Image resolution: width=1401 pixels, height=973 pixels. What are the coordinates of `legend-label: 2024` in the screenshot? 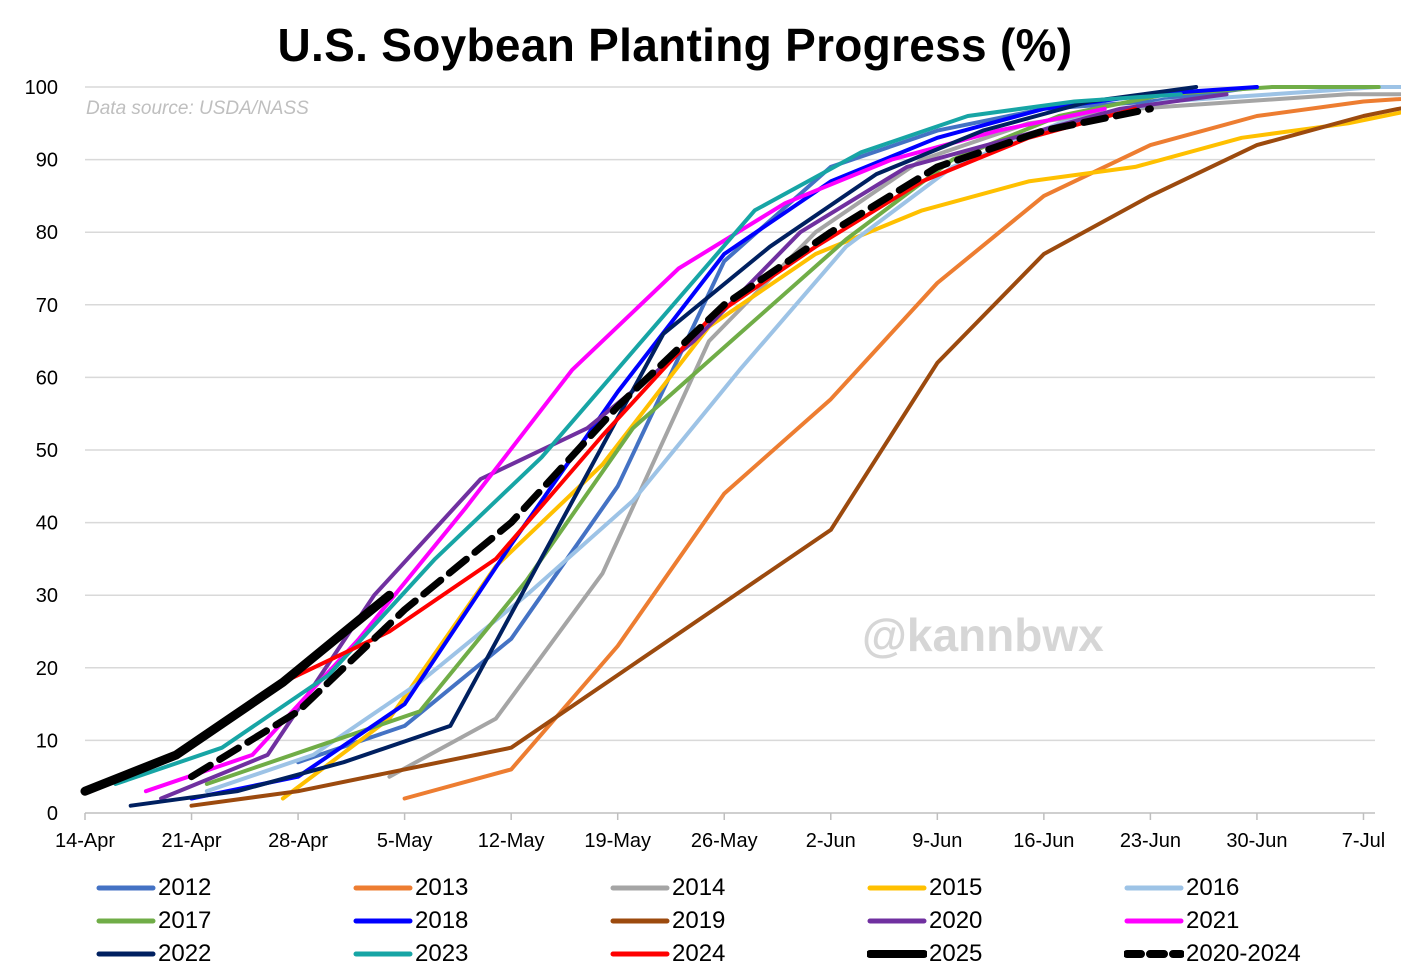 It's located at (699, 953).